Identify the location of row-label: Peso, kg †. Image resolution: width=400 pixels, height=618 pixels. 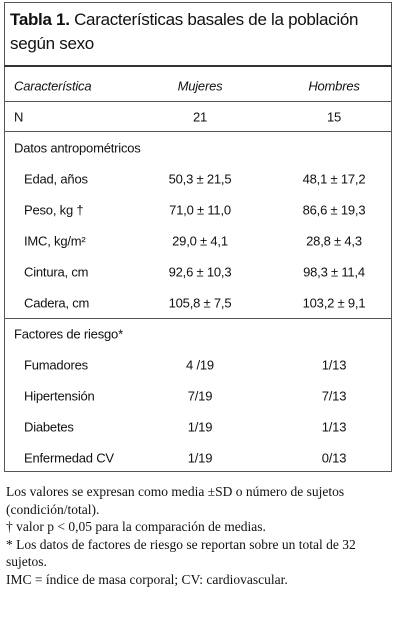
(54, 210).